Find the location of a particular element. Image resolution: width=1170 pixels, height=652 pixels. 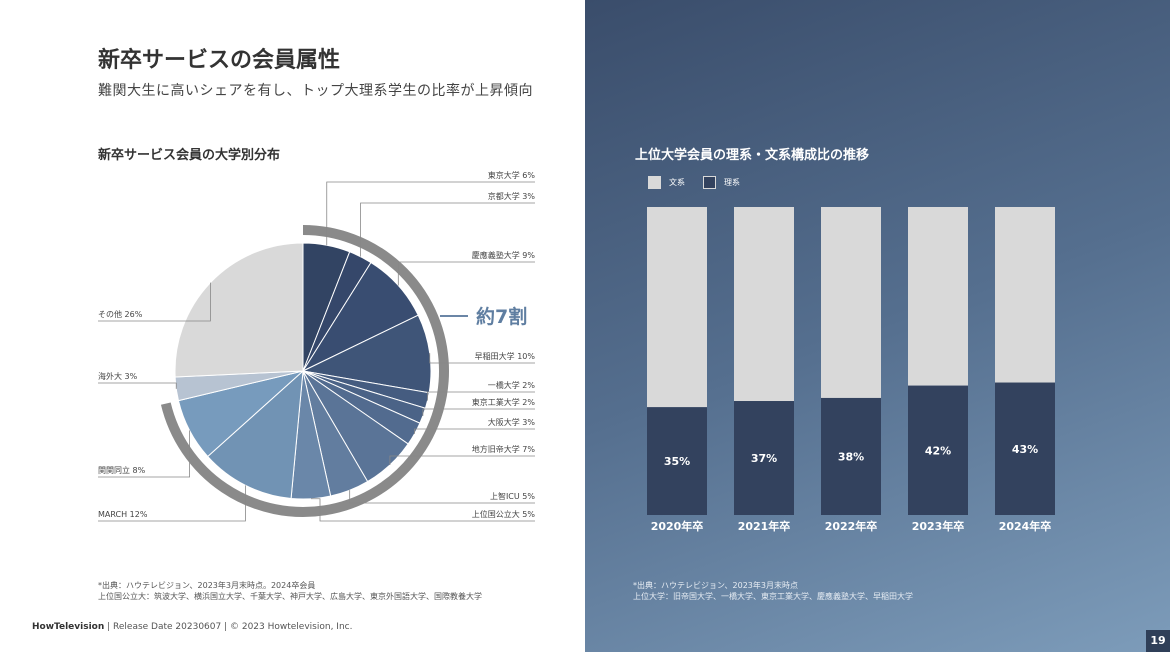

slice-label: 上位国公立大 5% is located at coordinates (504, 514).